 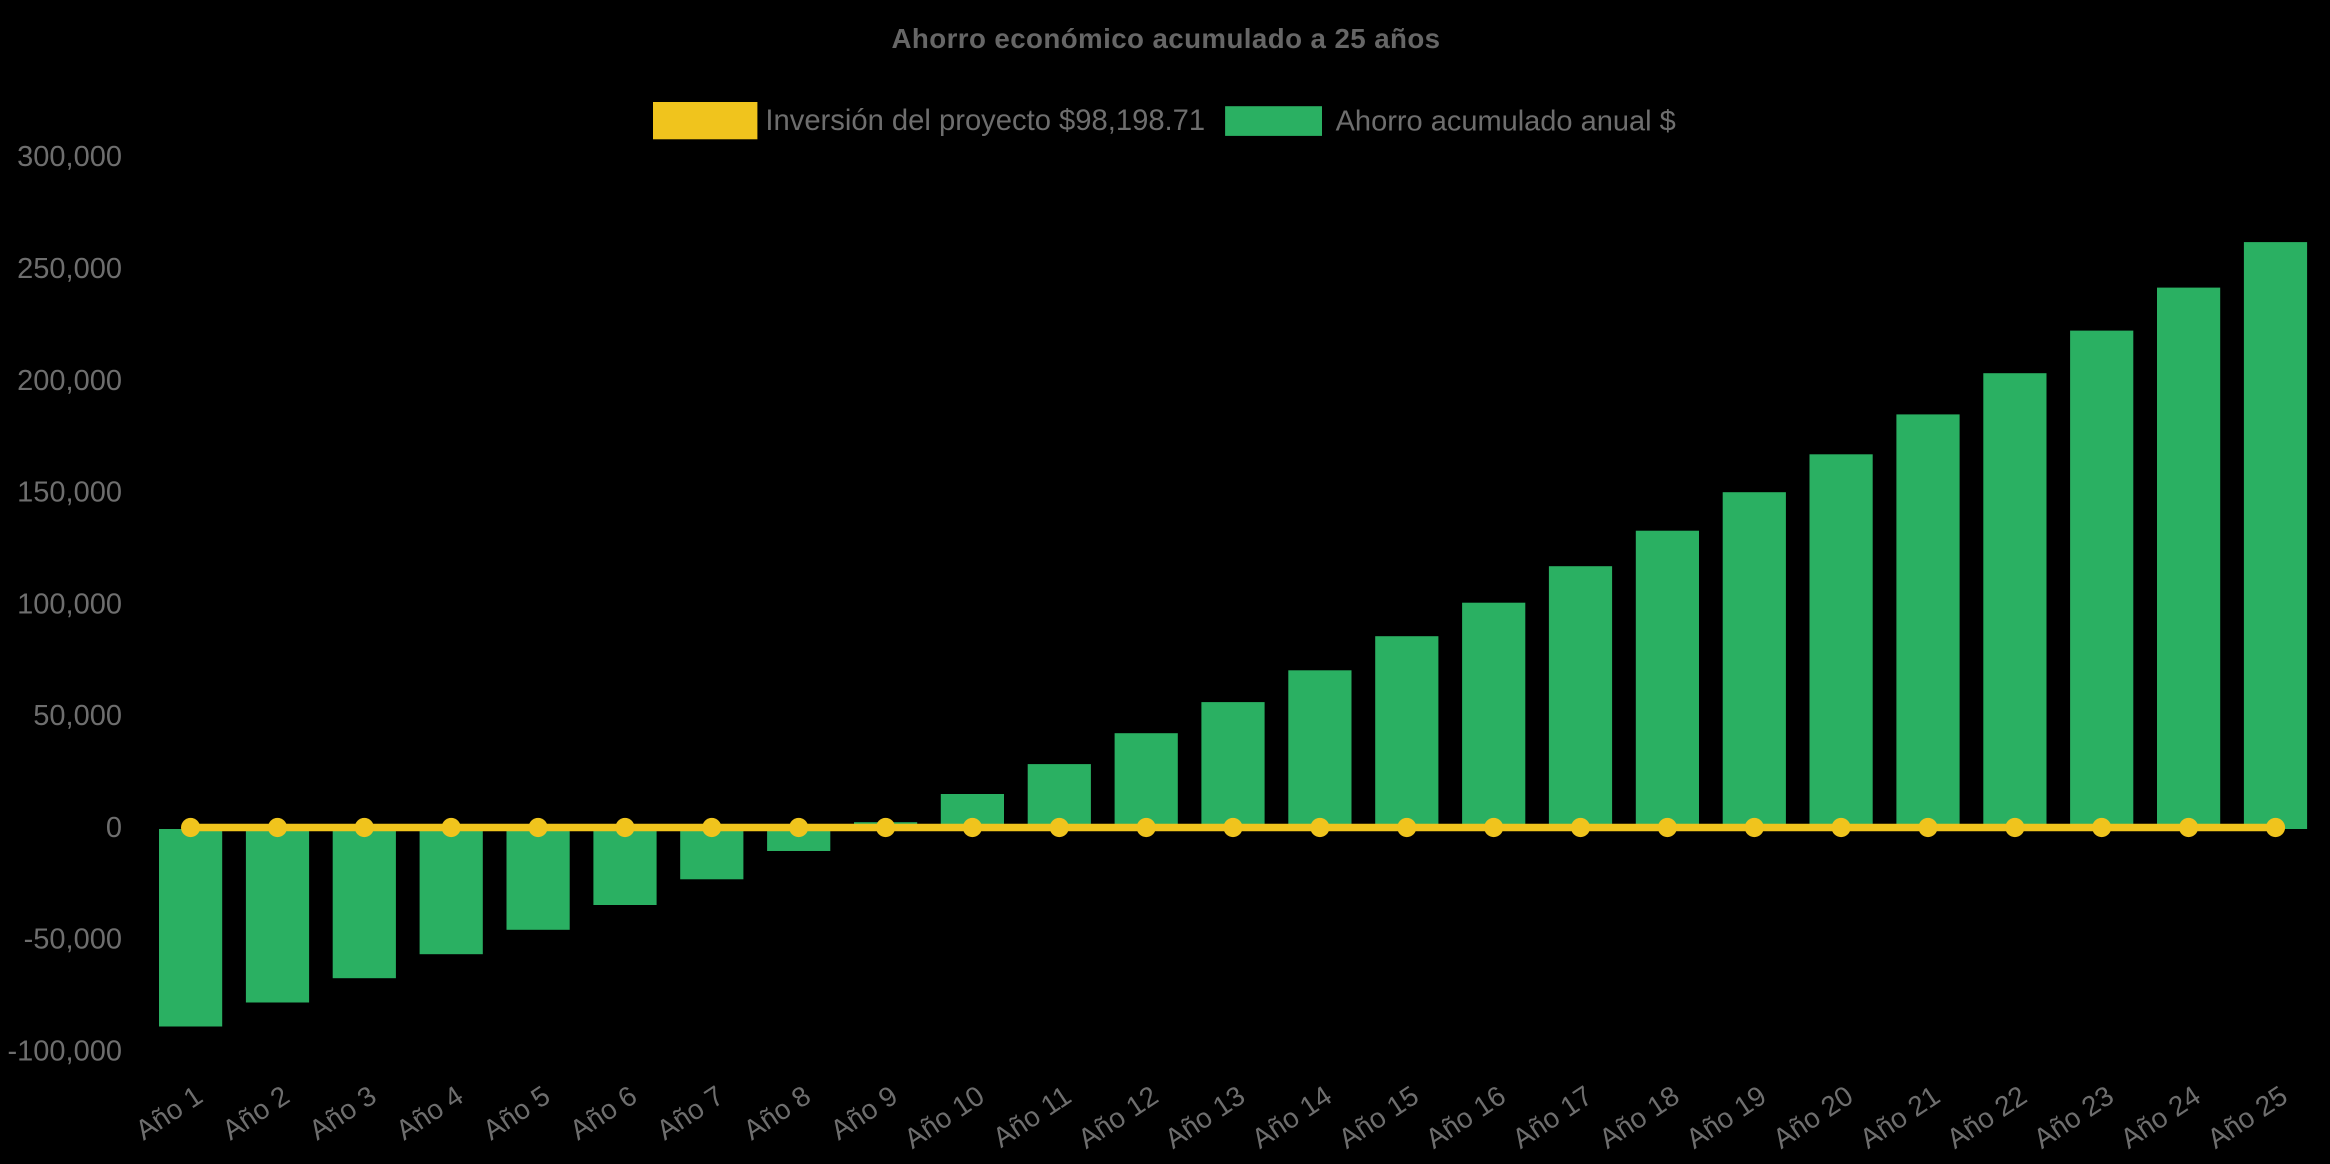 I want to click on svg-text:Inversión del proyecto $98,198: Inversión del proyecto $98,198.71, so click(x=985, y=121).